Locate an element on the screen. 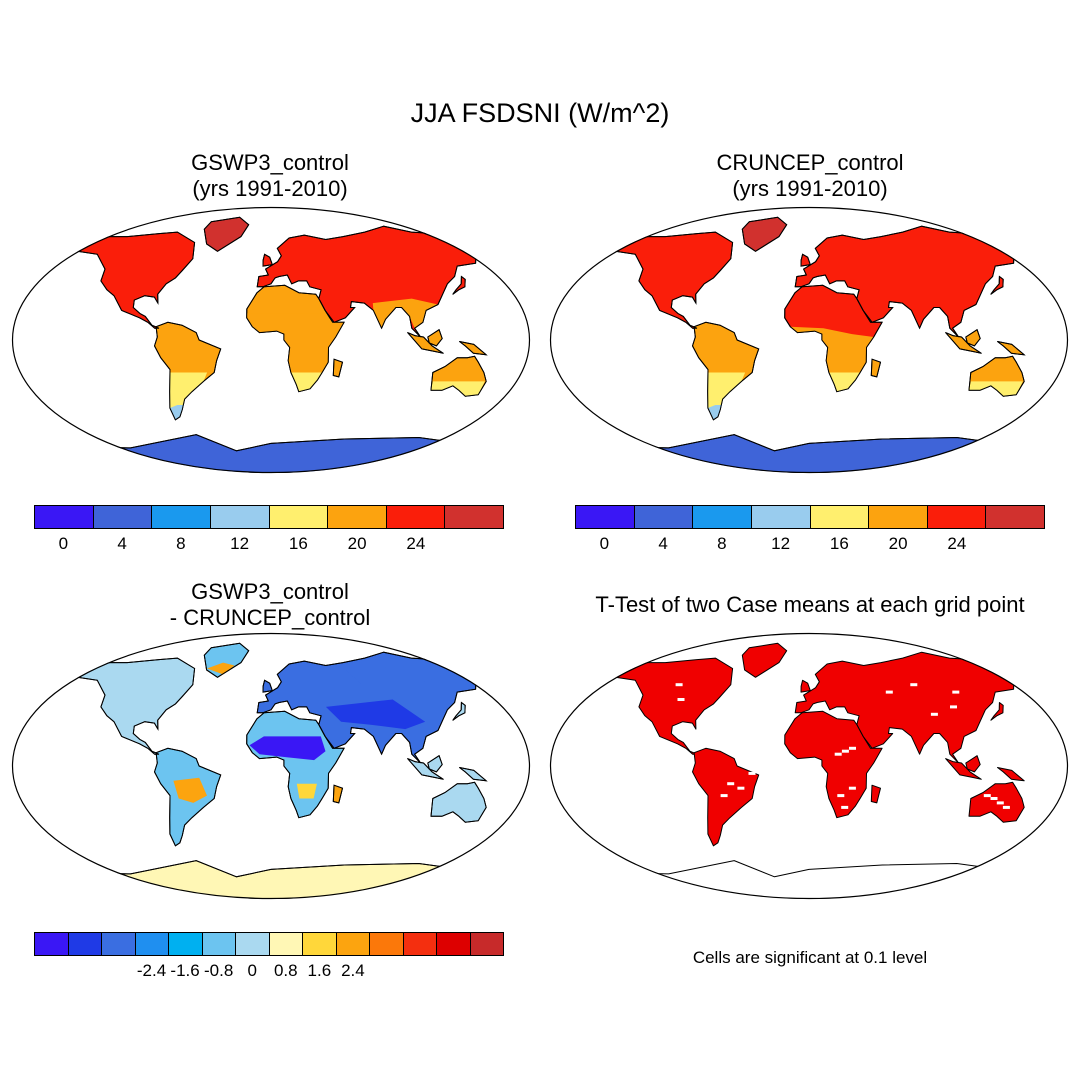 The width and height of the screenshot is (1080, 1080). panel-title-cruncep-line2: (yrs 1991-2010) is located at coordinates (810, 188).